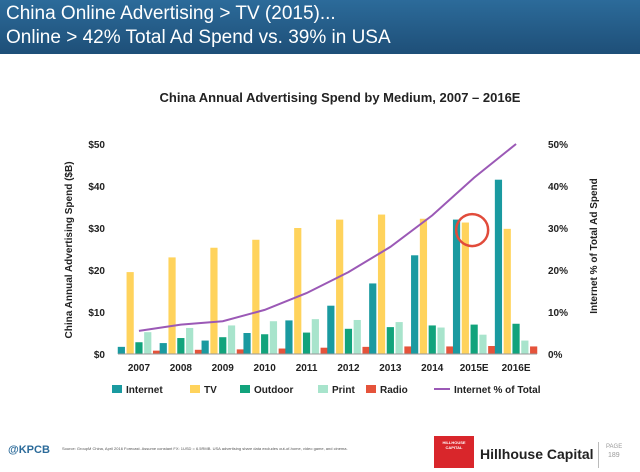 Image resolution: width=640 pixels, height=472 pixels. What do you see at coordinates (558, 187) in the screenshot?
I see `y2-tick-label: 40%` at bounding box center [558, 187].